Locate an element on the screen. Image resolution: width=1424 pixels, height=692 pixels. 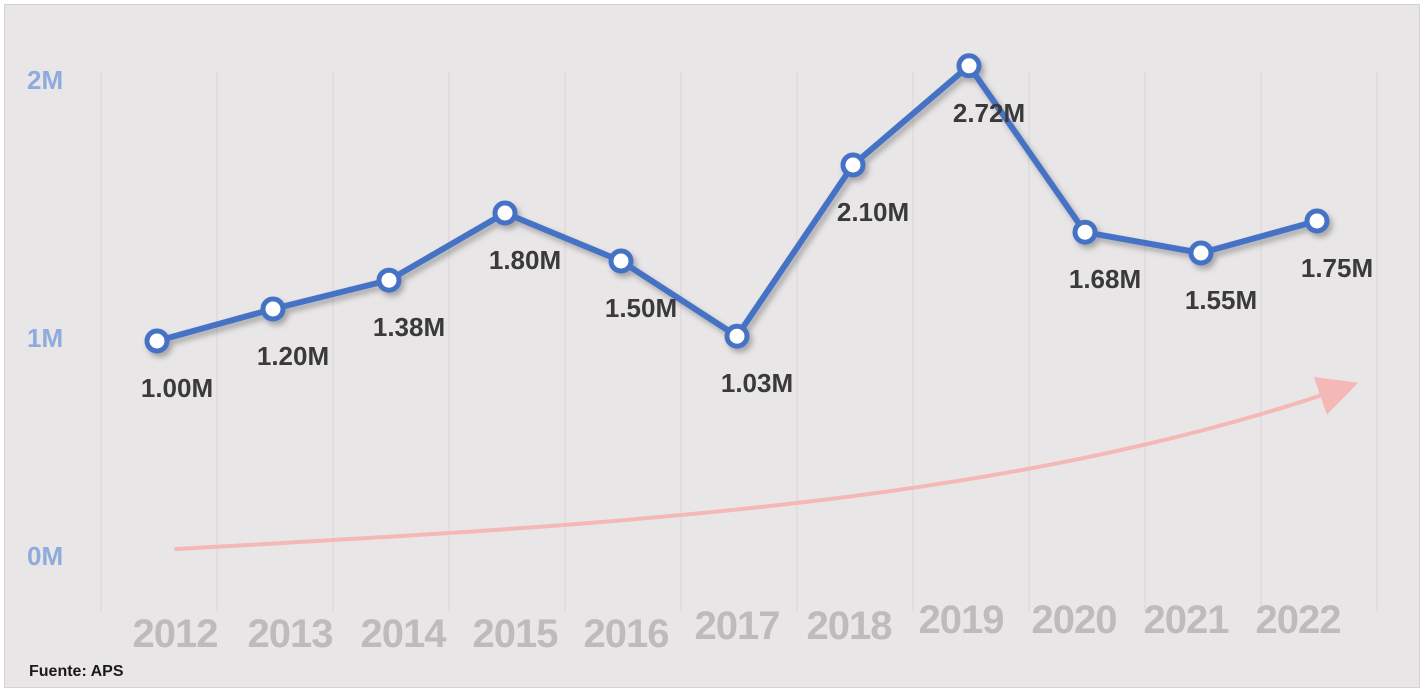
y-axis-ticks: 0M 1M 2M is located at coordinates (45, 318).